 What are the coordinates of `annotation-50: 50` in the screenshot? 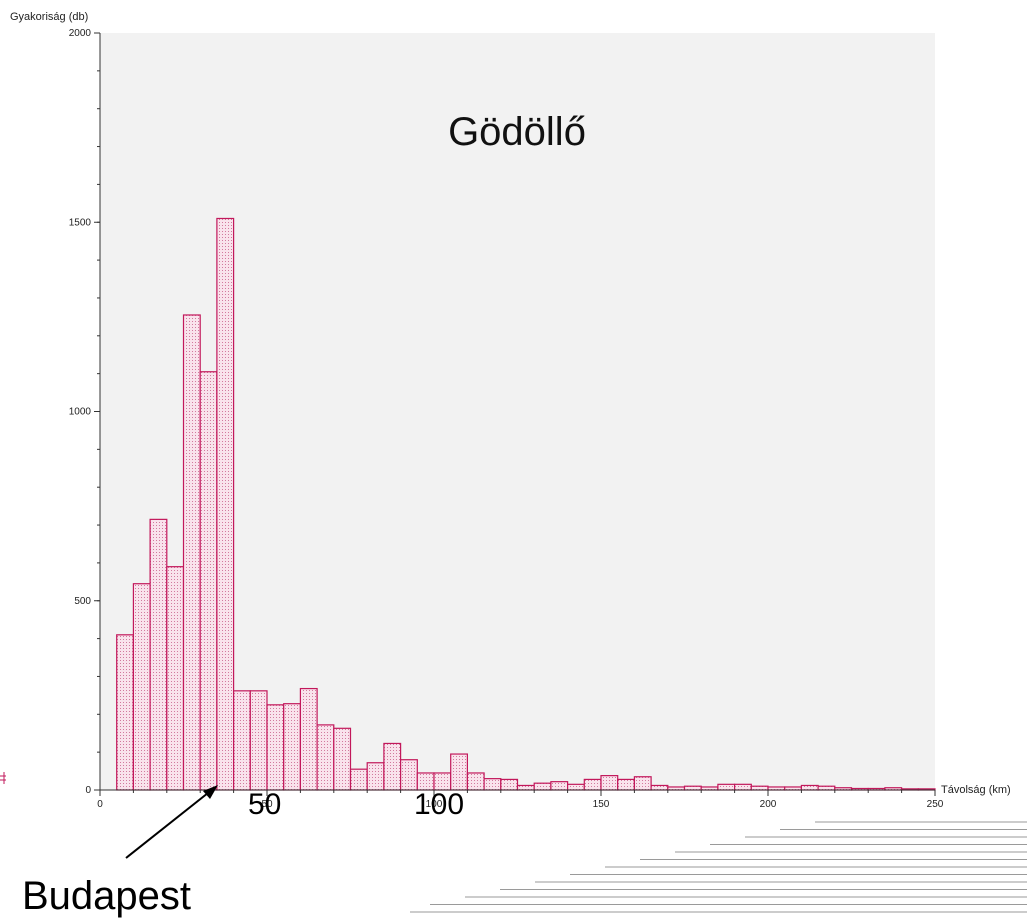 It's located at (264, 804).